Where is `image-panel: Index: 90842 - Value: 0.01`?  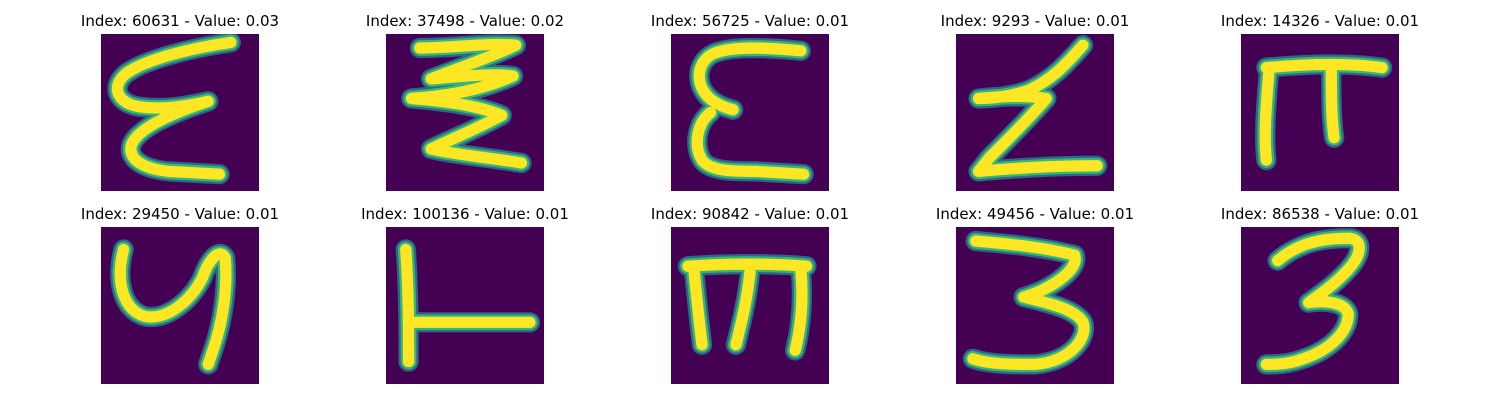 image-panel: Index: 90842 - Value: 0.01 is located at coordinates (750, 296).